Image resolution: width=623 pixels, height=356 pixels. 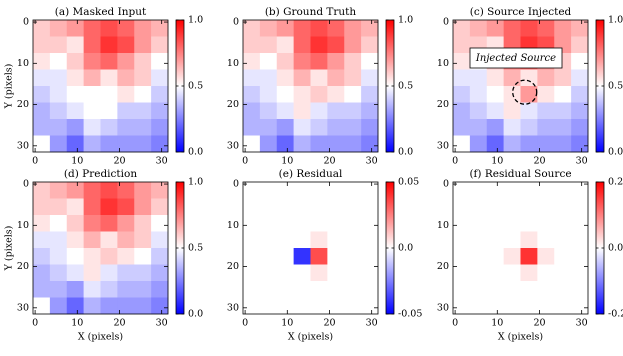 I want to click on plot-frame, so click(x=310, y=86).